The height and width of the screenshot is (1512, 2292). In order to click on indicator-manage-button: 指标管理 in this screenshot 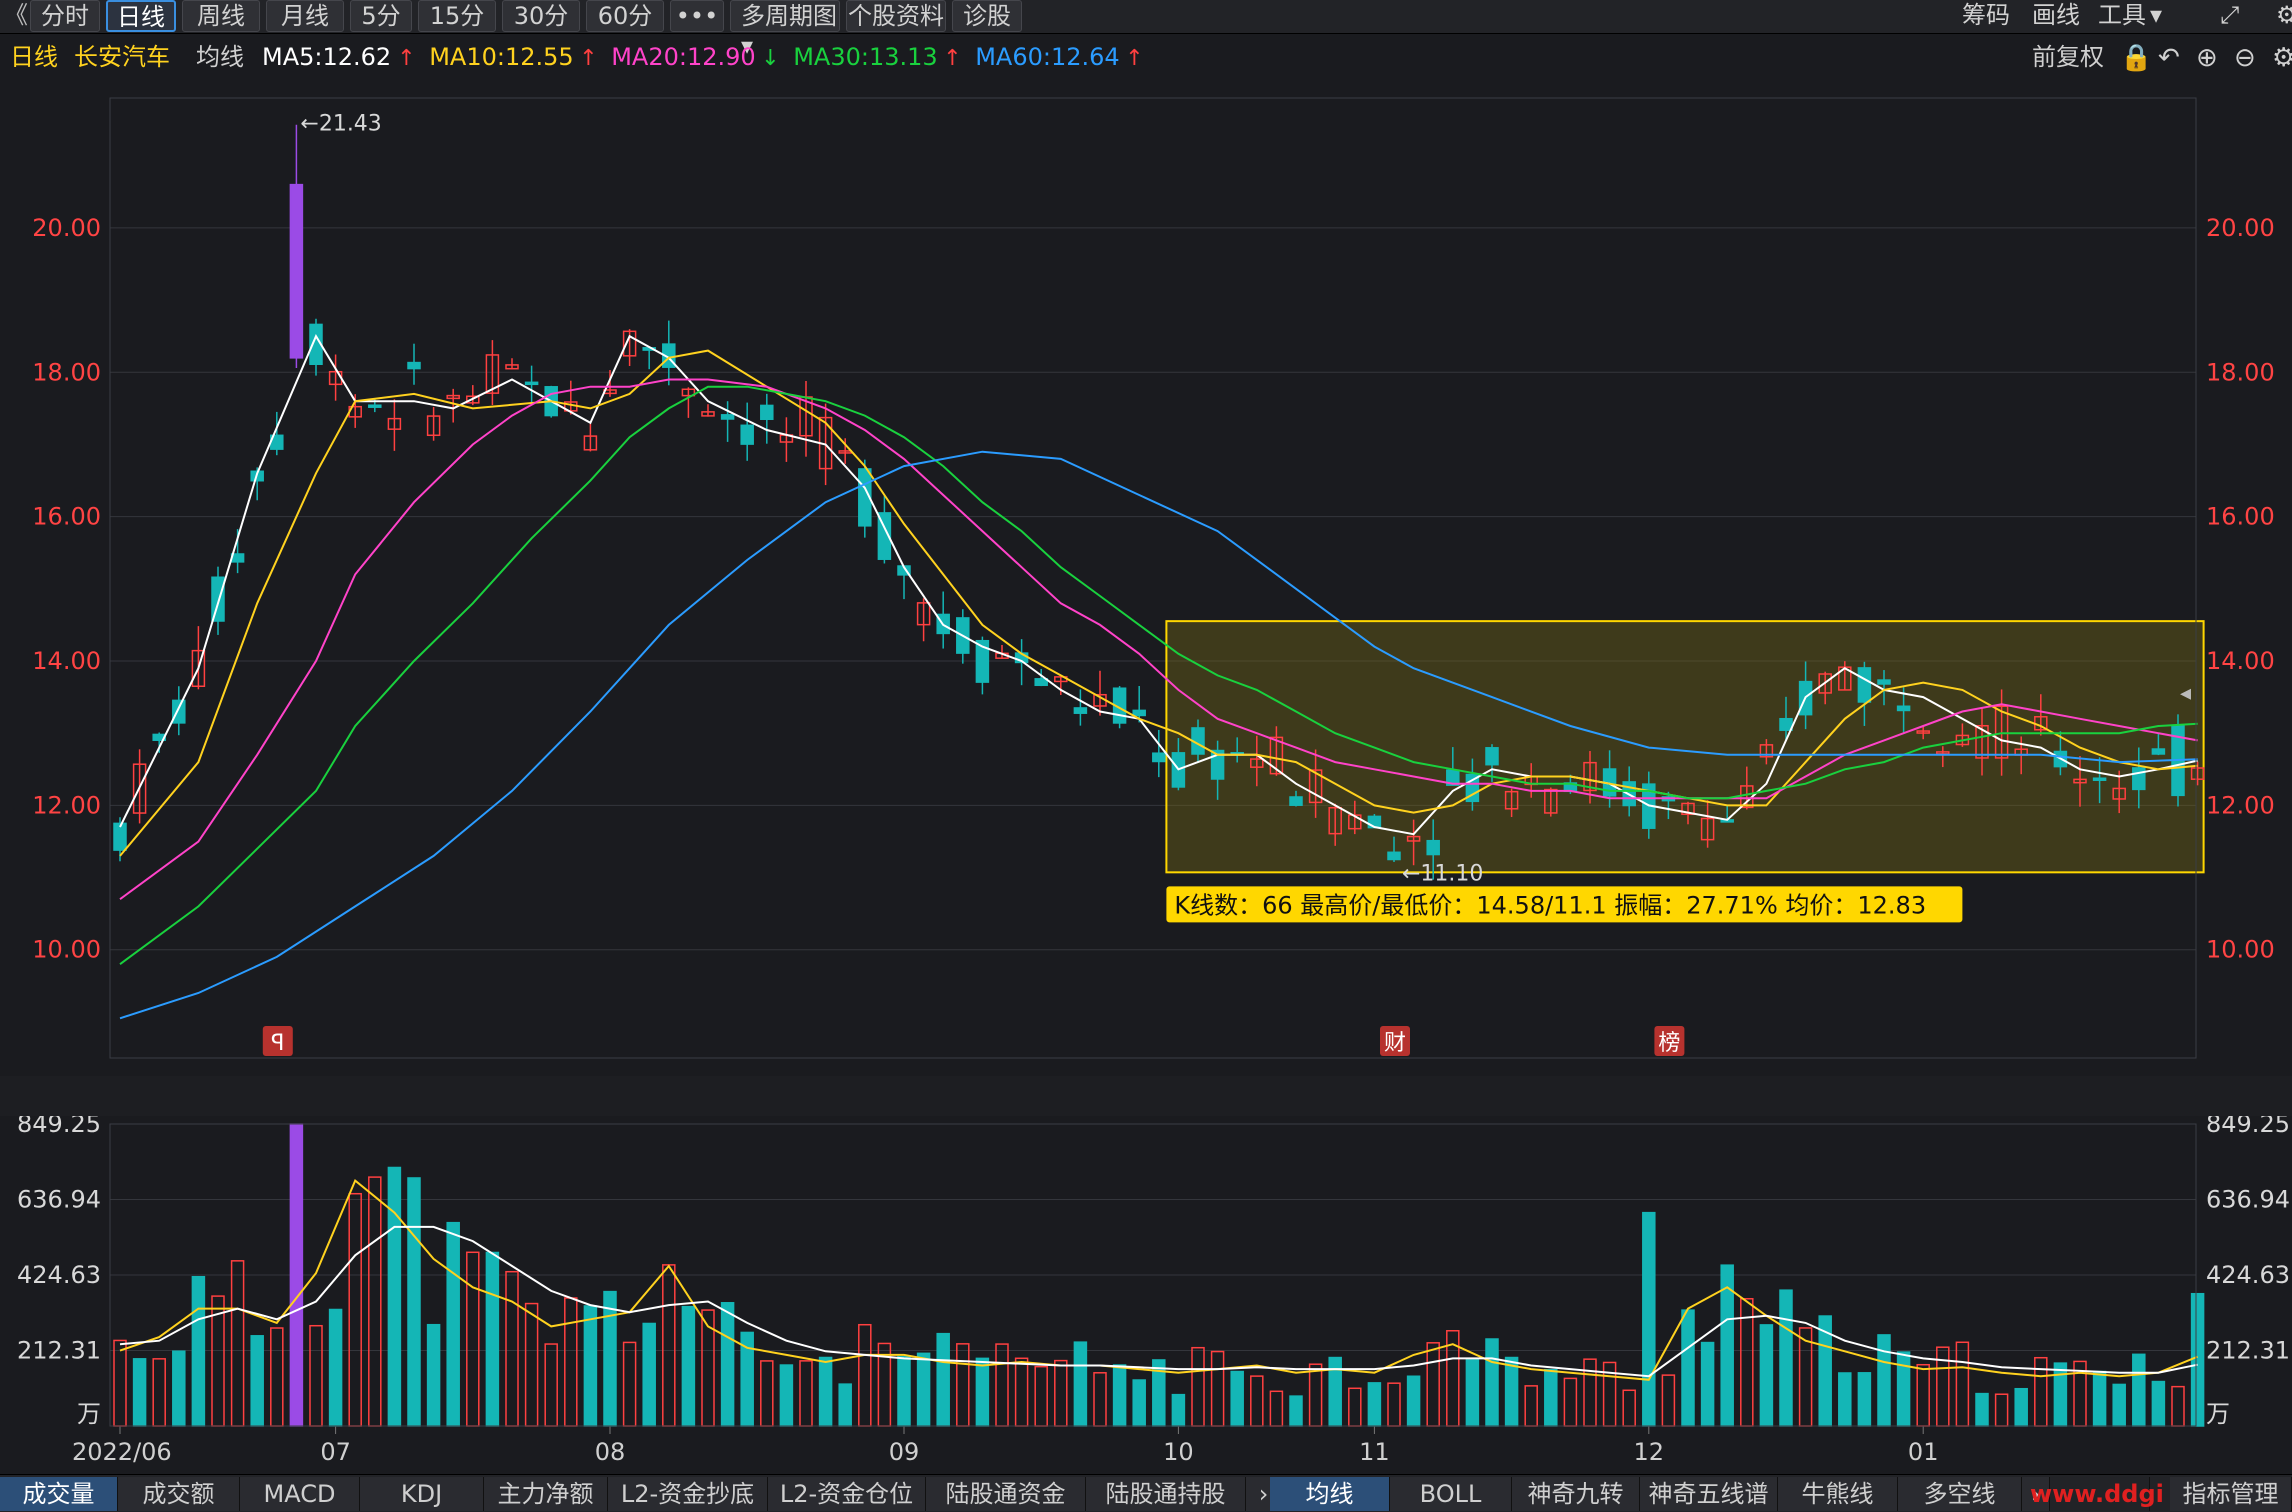, I will do `click(2231, 1494)`.